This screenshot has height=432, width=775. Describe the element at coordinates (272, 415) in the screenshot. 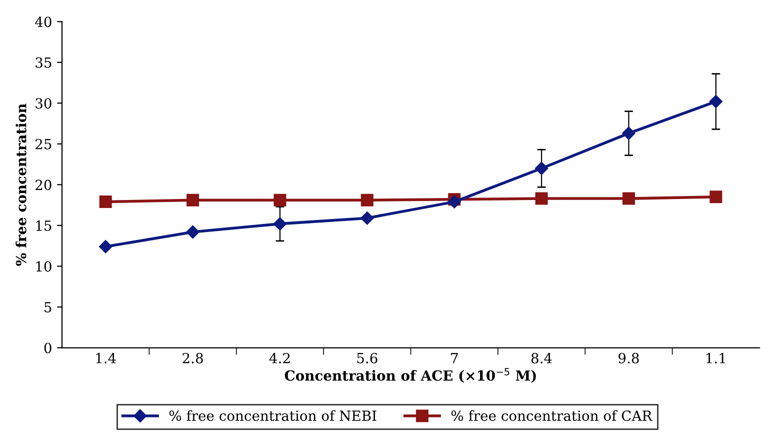

I see `legend-label: % free concentration of NEBI` at that location.